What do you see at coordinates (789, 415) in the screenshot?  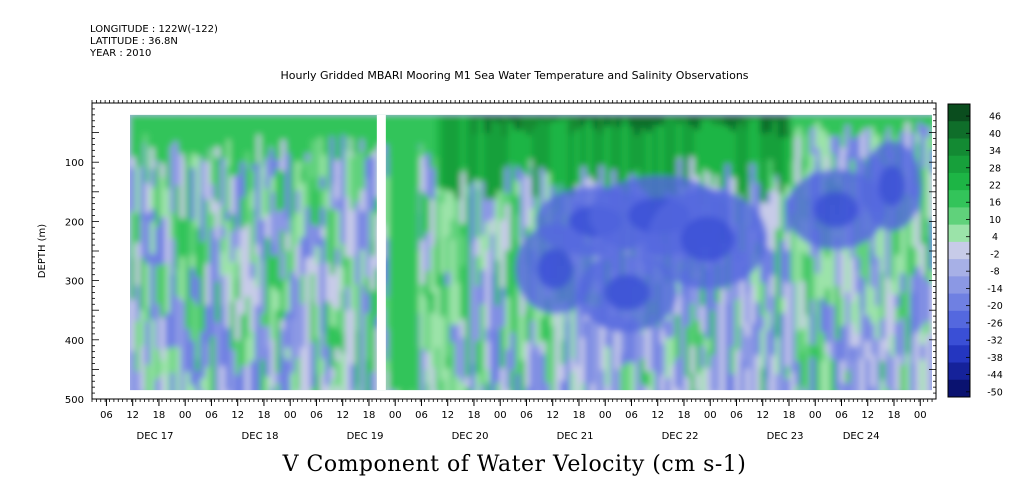 I see `x-tick-label: 18` at bounding box center [789, 415].